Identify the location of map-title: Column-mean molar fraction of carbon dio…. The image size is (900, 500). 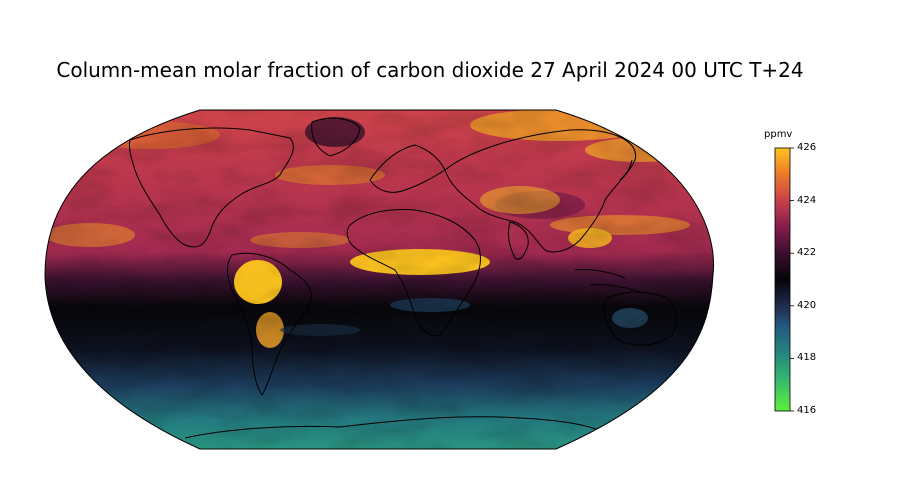
(430, 70).